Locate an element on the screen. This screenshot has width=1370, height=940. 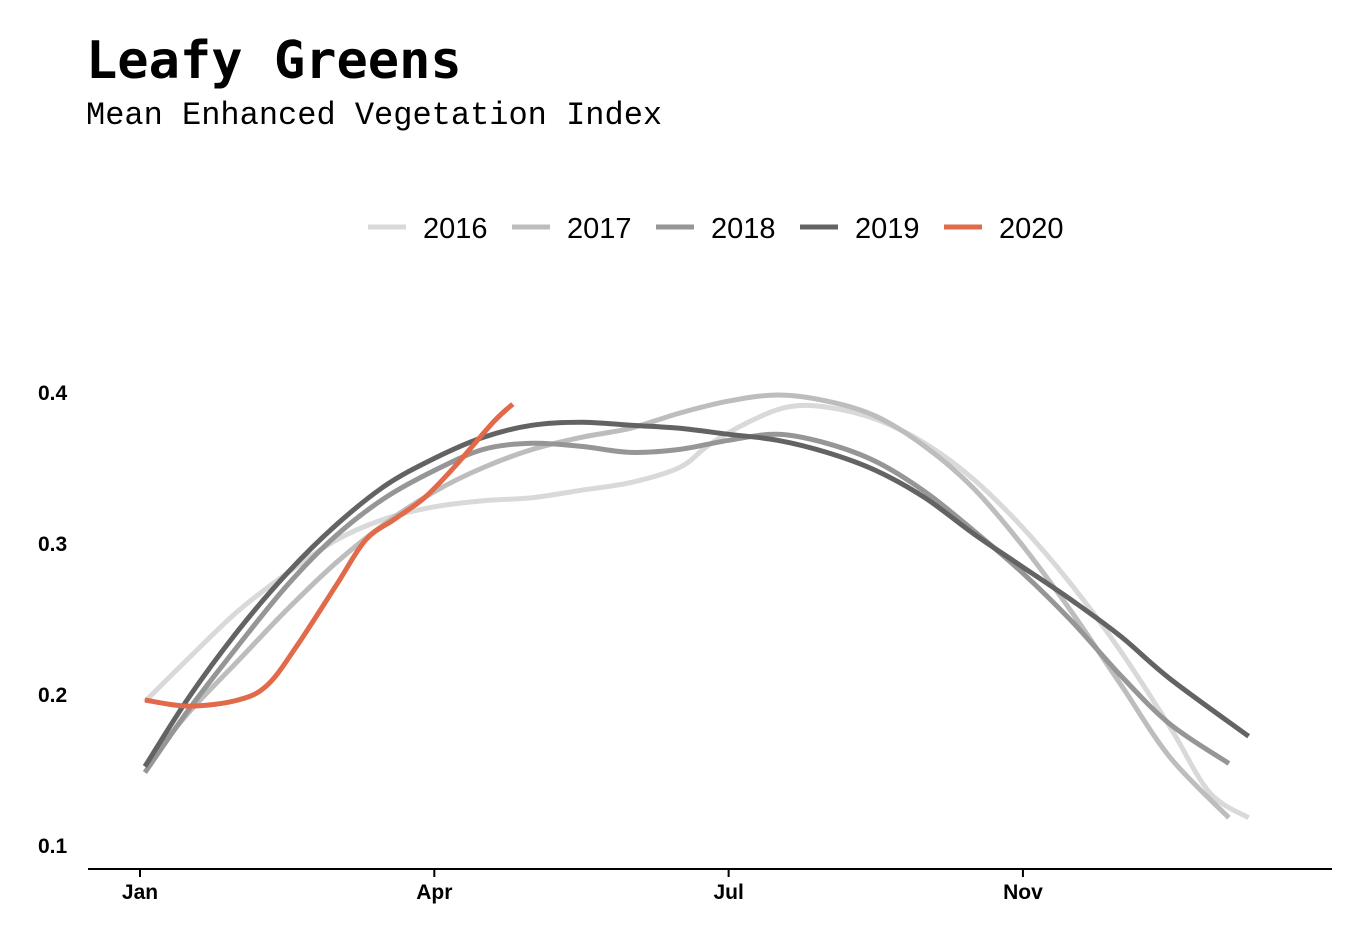
legend-item-2018: 2018 is located at coordinates (716, 229).